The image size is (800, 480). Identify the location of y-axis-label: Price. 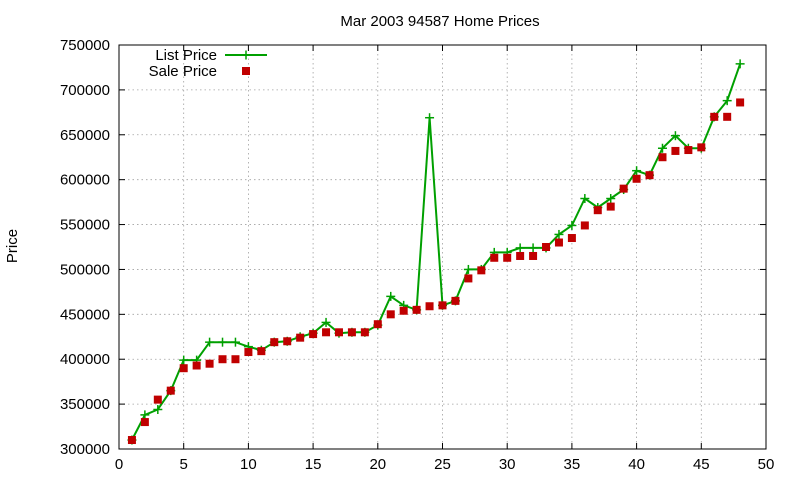
(12, 246).